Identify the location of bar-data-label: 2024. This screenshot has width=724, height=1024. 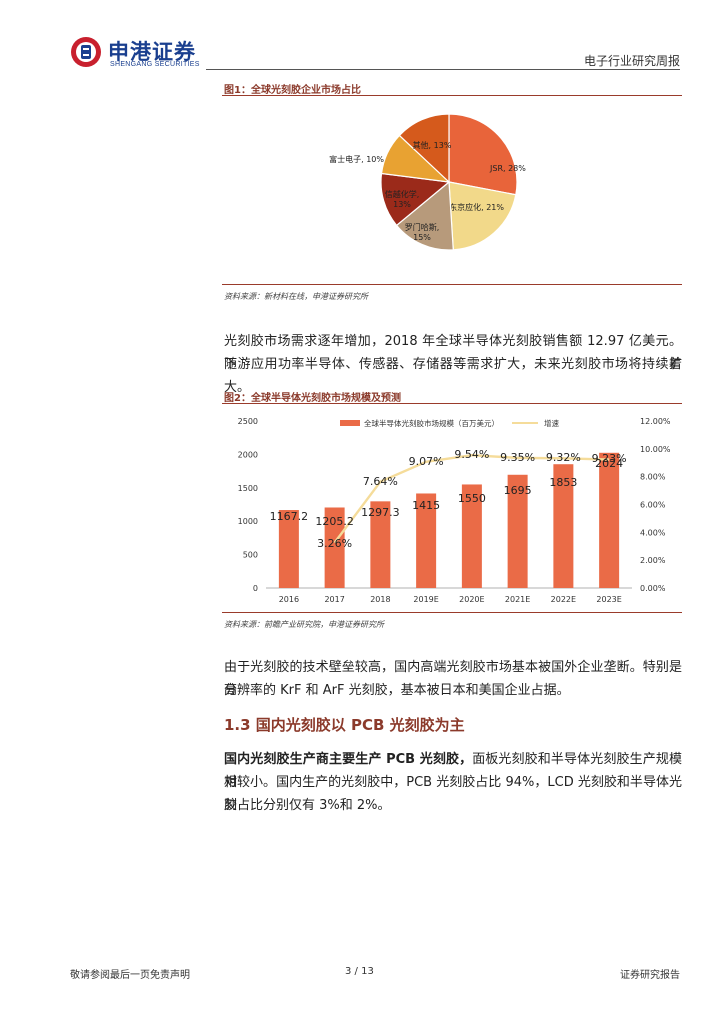
(609, 463).